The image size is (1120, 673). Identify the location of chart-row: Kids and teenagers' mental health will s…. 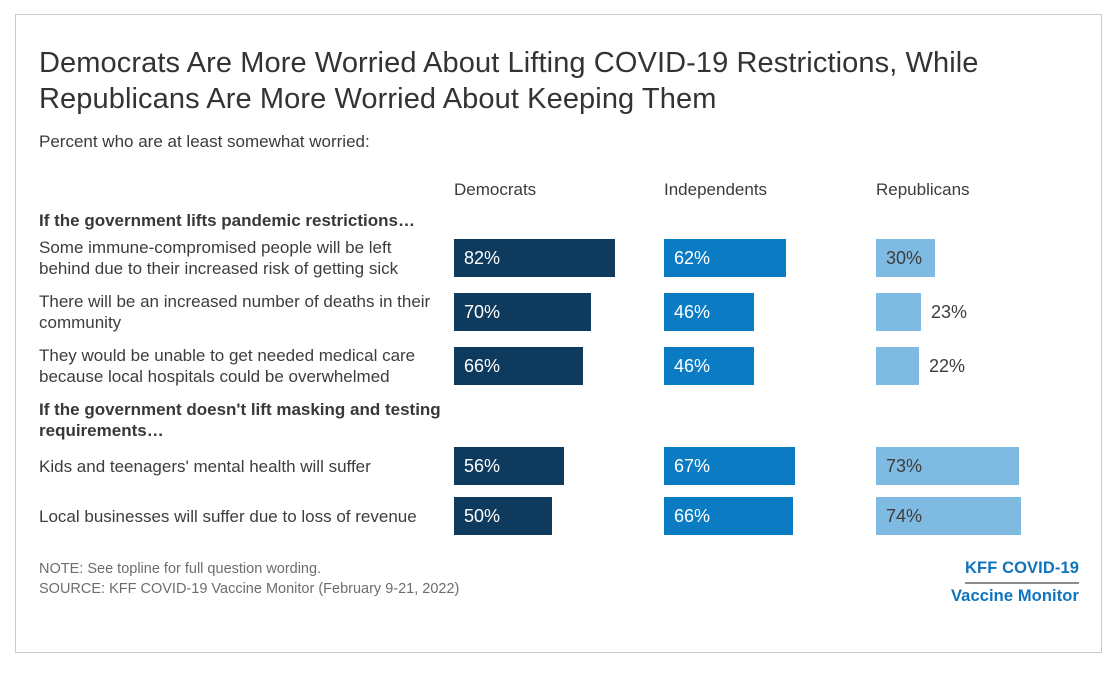
(560, 466).